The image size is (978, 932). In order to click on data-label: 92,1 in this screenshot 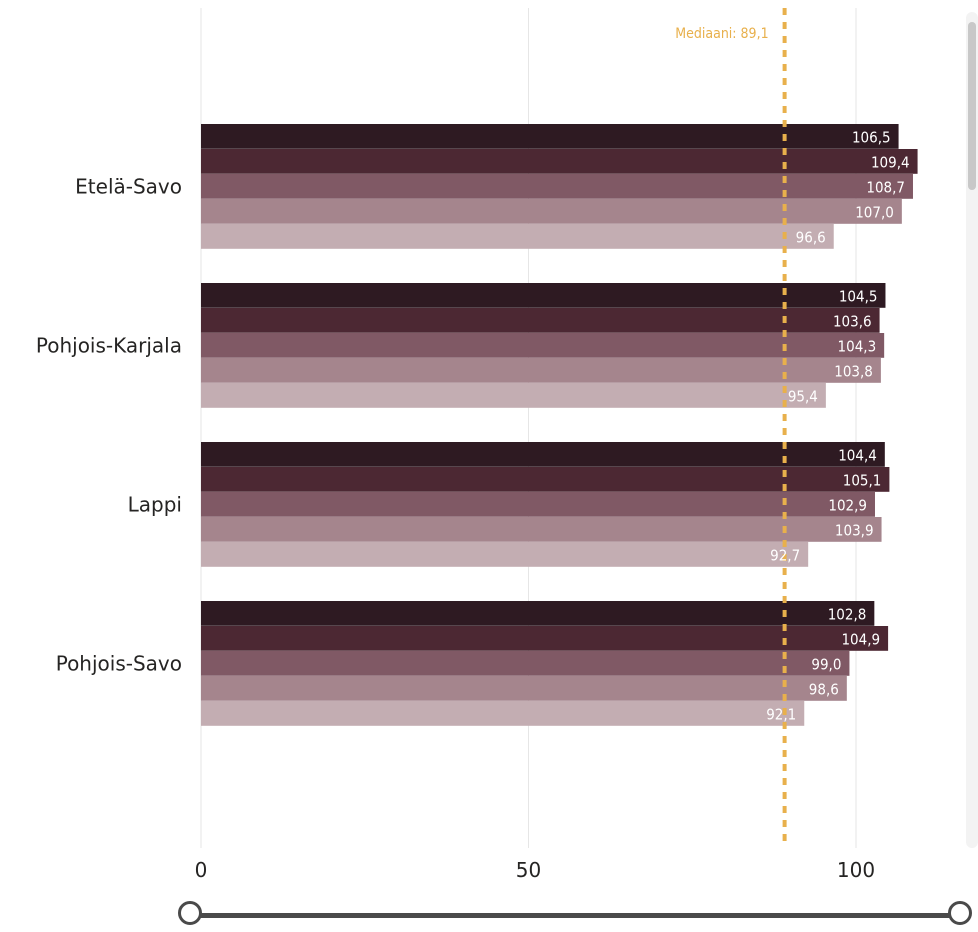, I will do `click(781, 714)`.